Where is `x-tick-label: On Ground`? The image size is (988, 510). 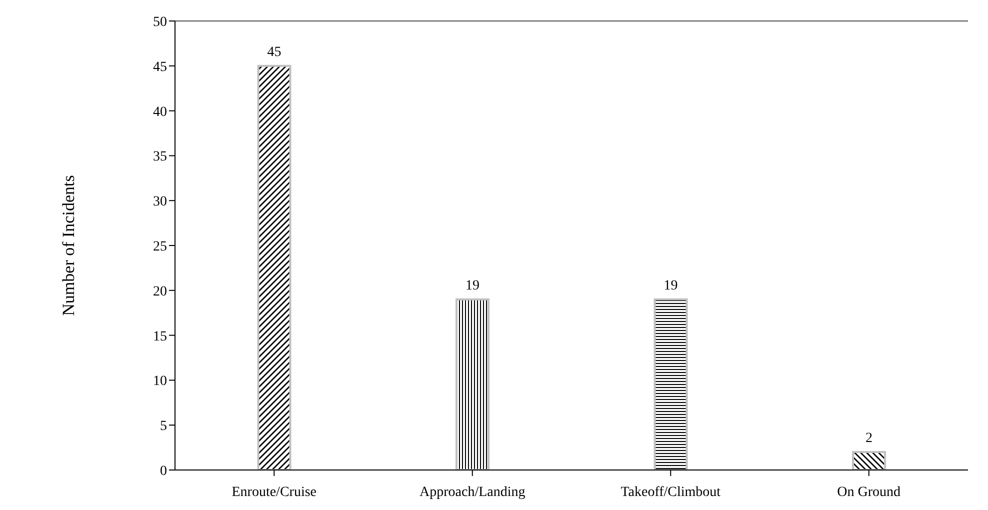 x-tick-label: On Ground is located at coordinates (869, 492).